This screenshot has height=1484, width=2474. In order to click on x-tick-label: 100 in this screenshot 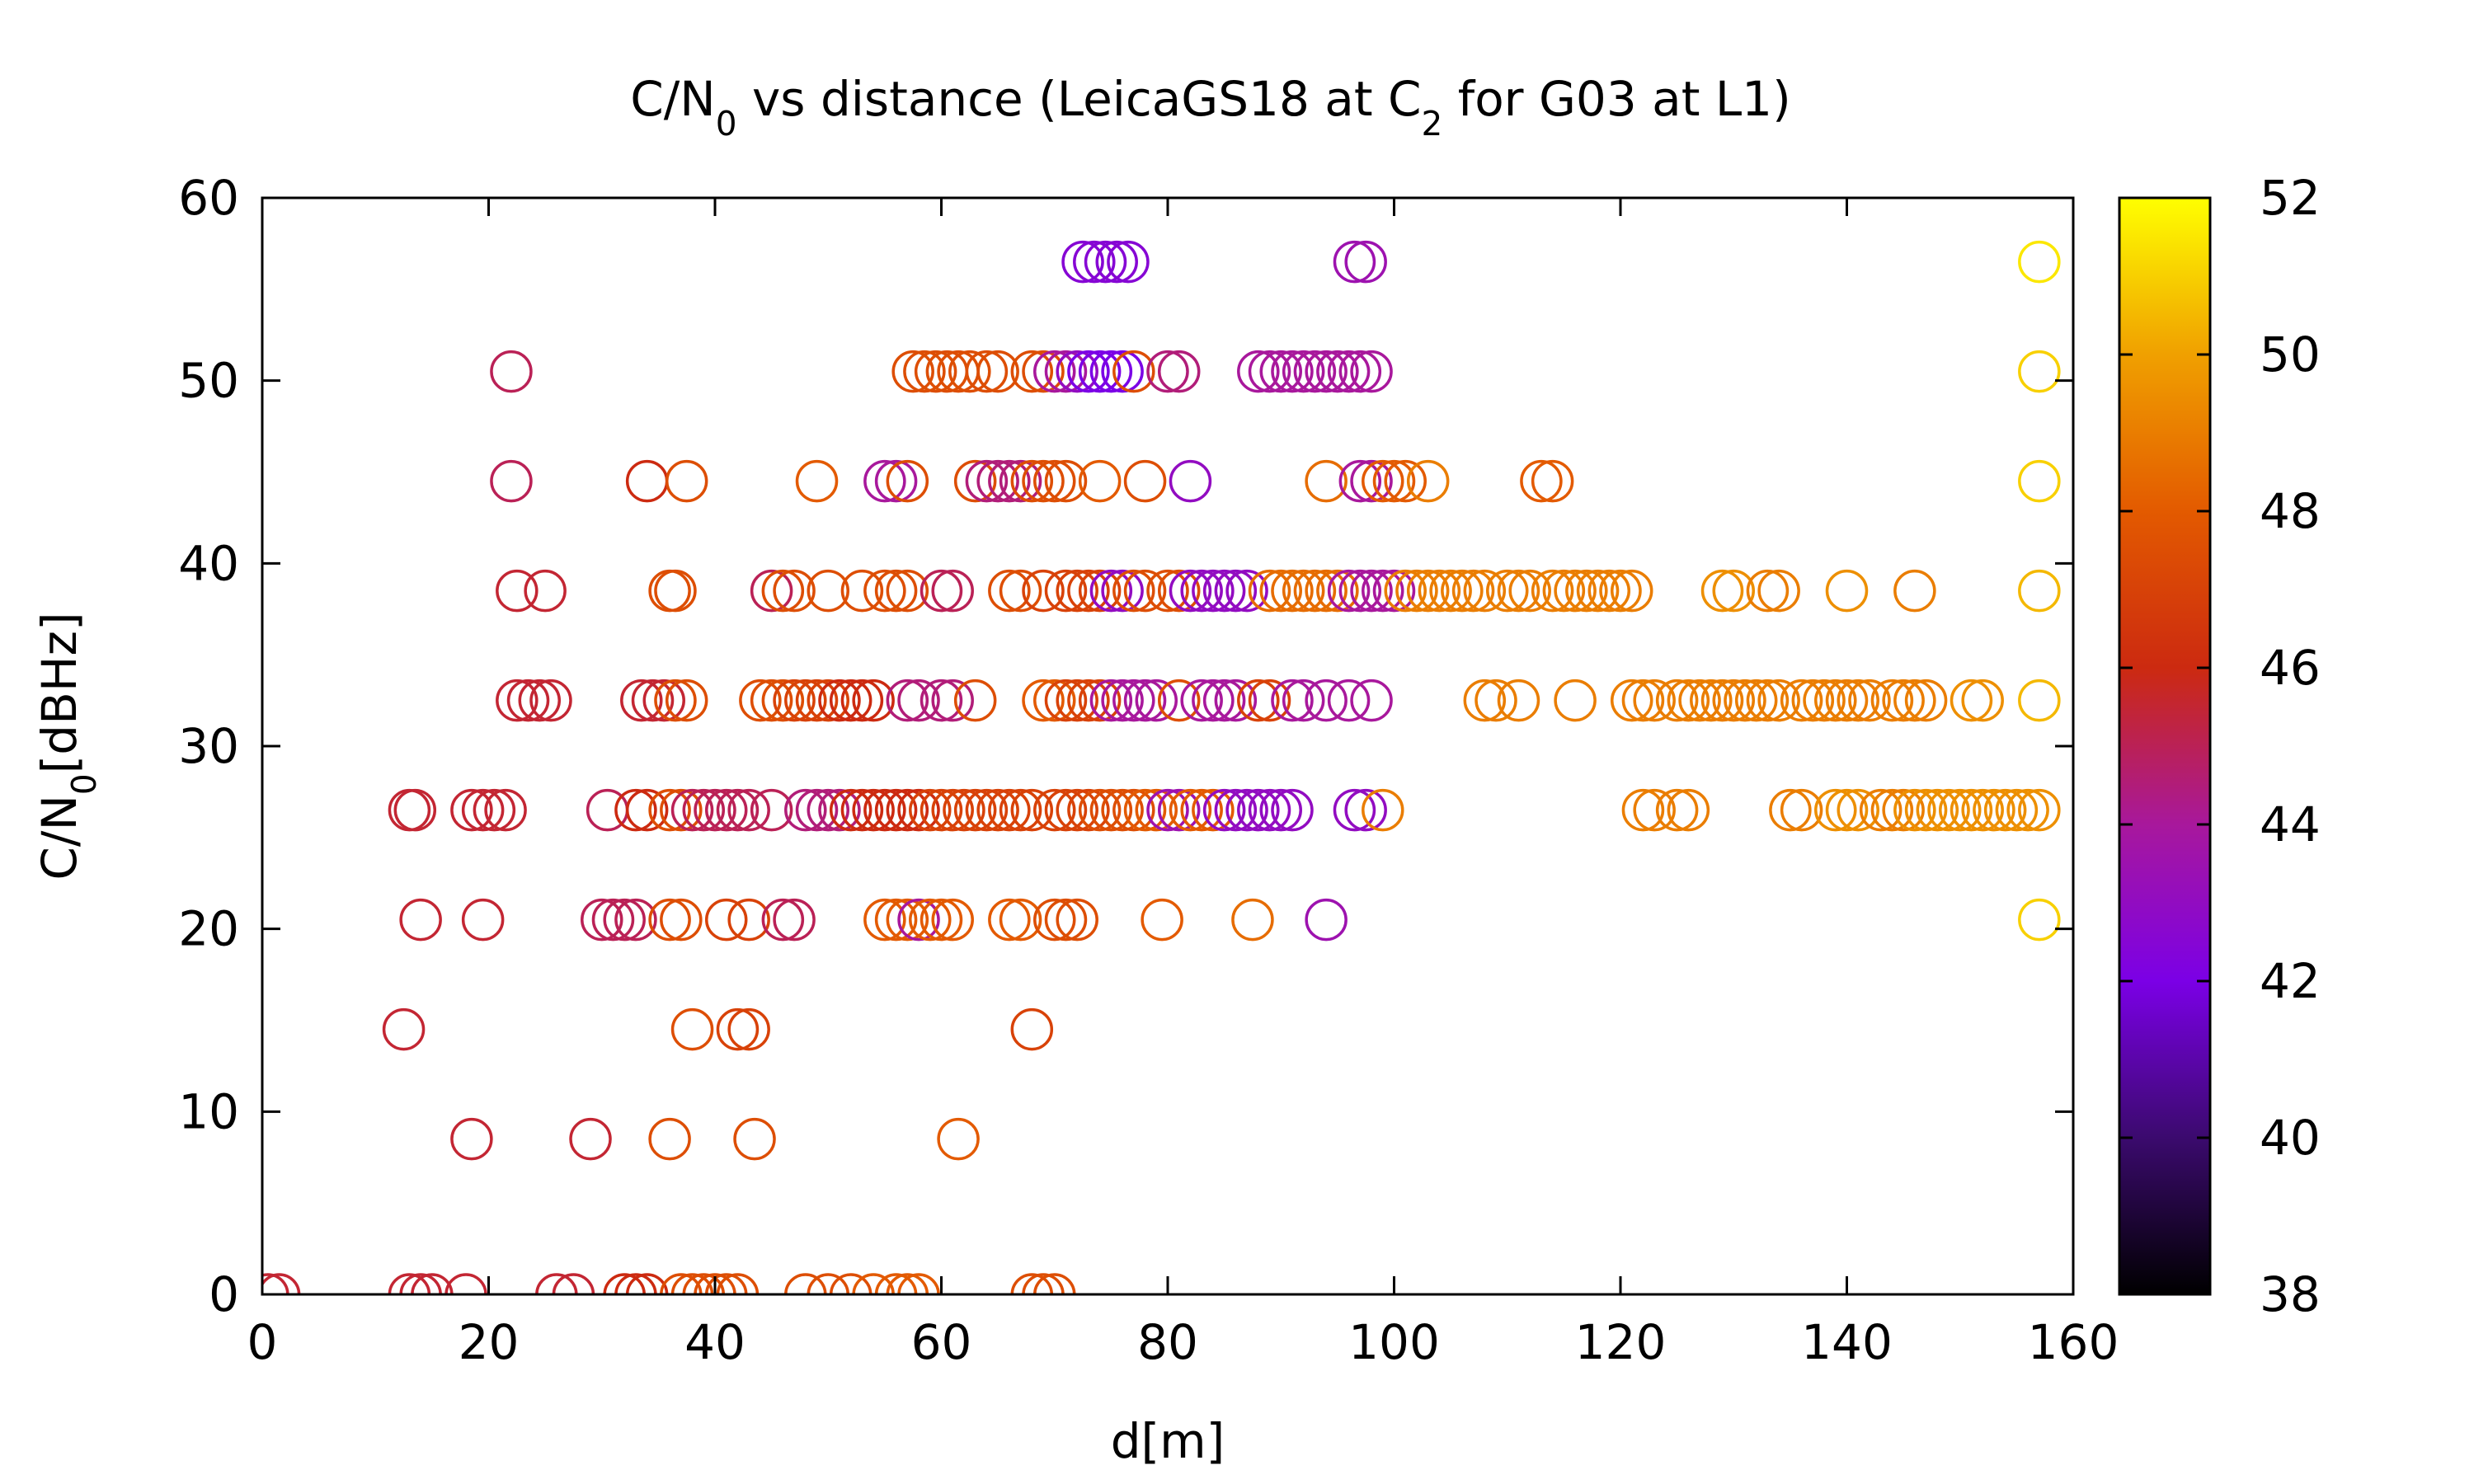, I will do `click(1394, 1342)`.